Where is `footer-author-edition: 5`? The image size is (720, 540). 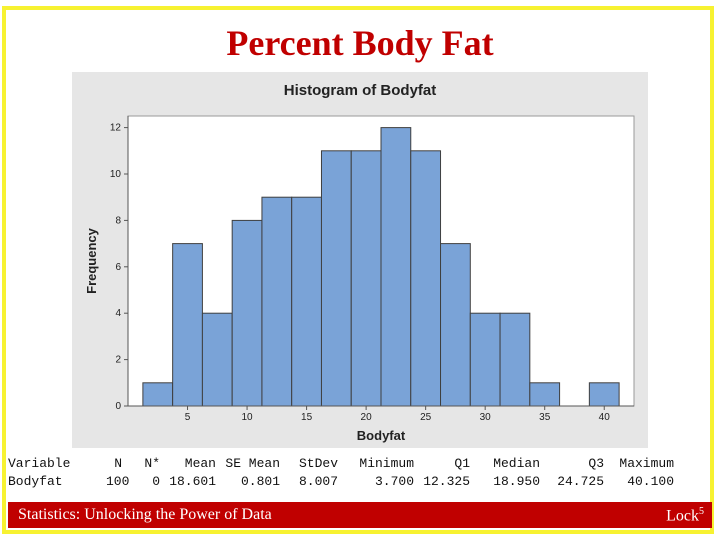
footer-author-edition: 5 is located at coordinates (701, 511).